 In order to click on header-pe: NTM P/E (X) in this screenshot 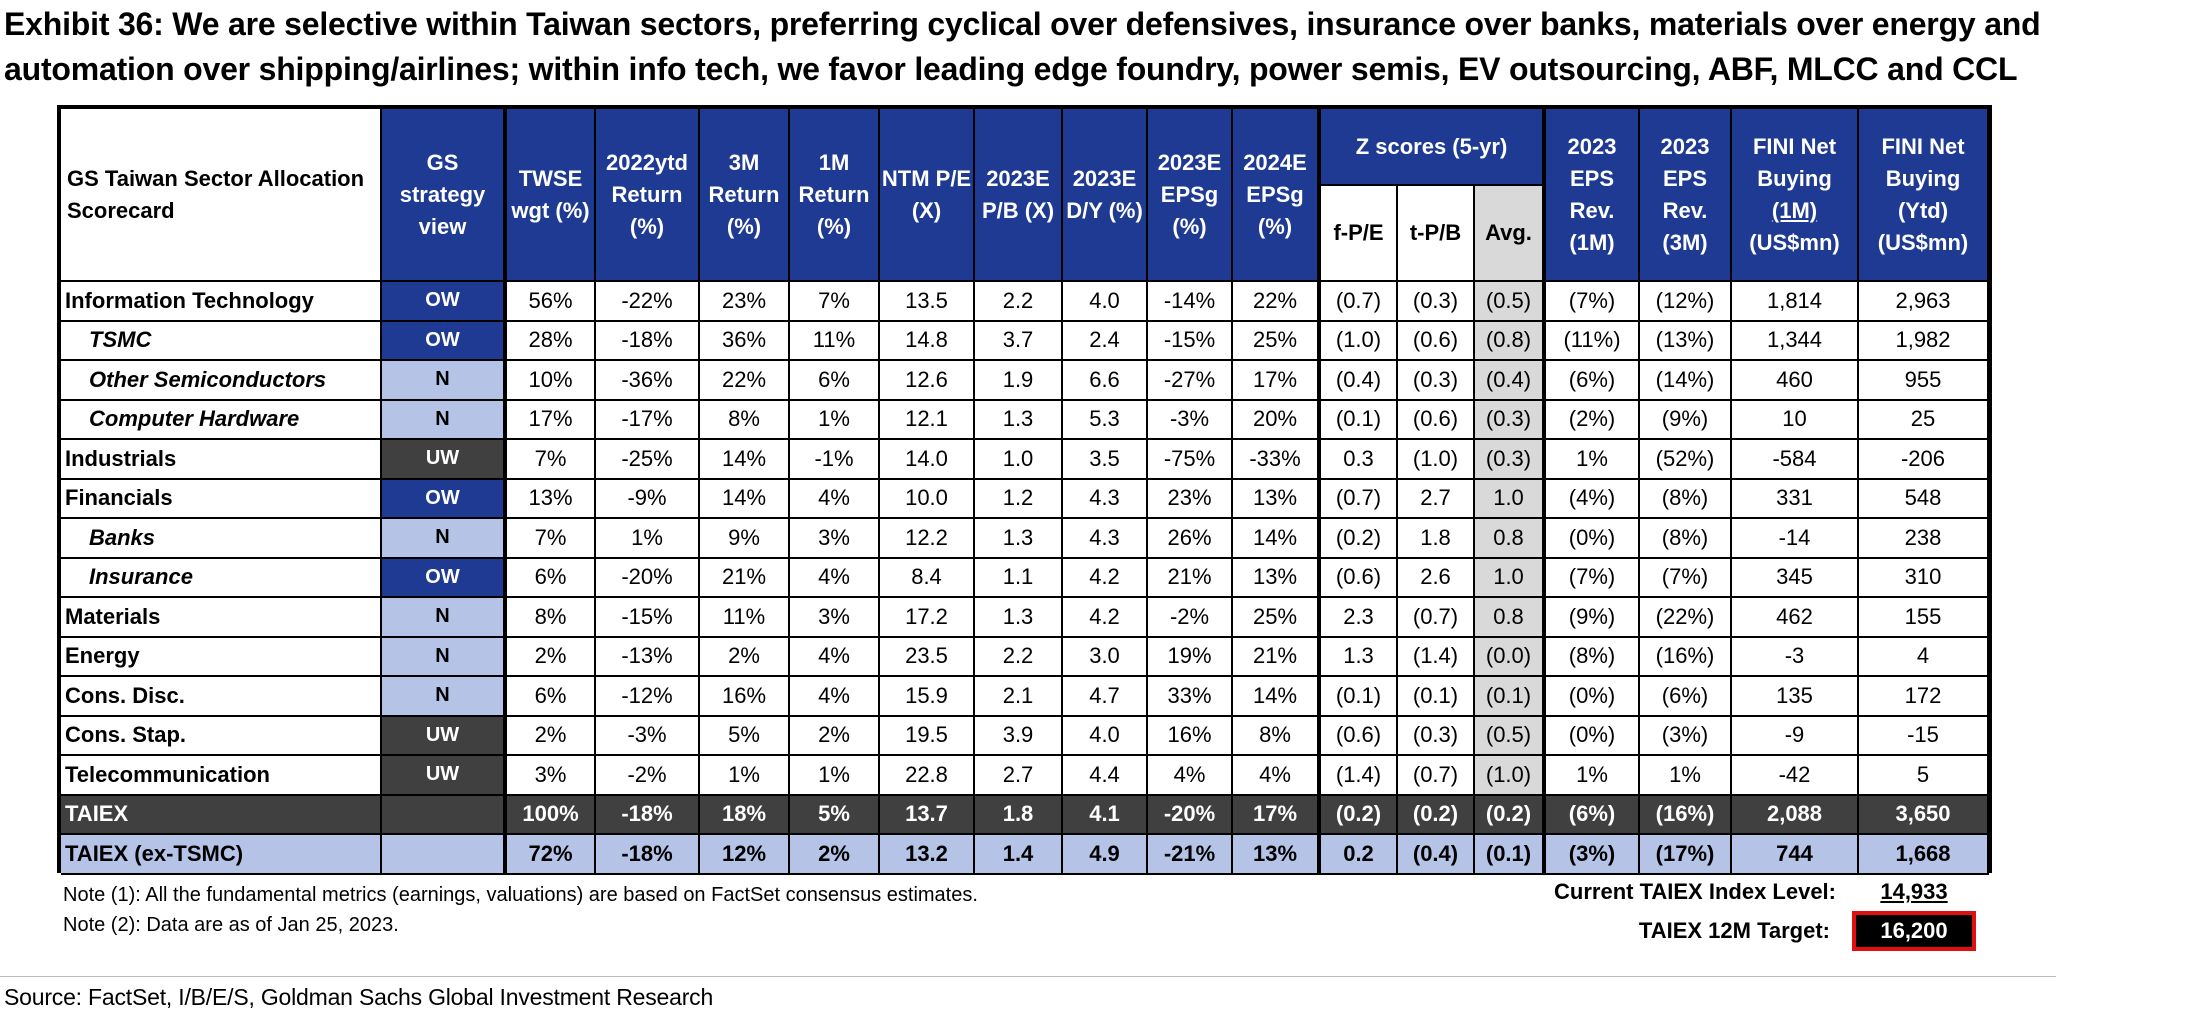, I will do `click(927, 195)`.